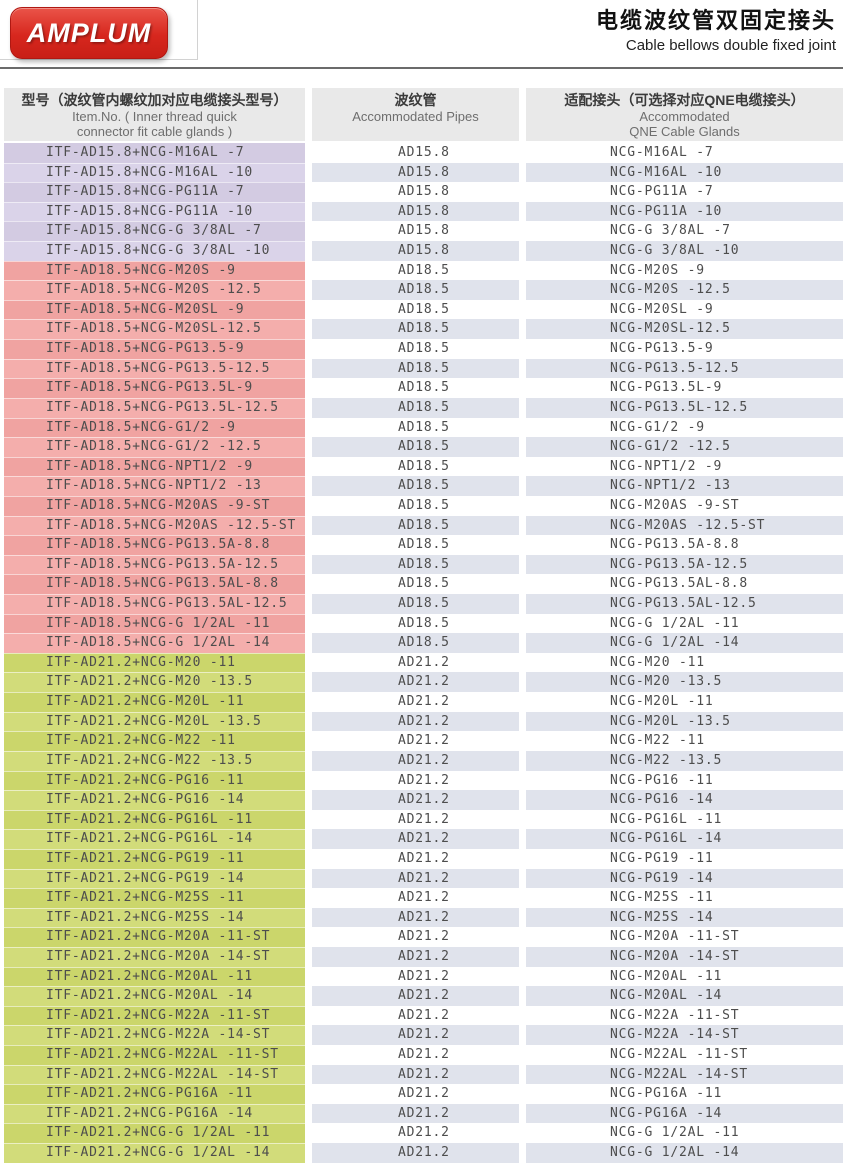 The image size is (843, 1163). Describe the element at coordinates (684, 525) in the screenshot. I see `gland-cell: NCG-M20AS -12.5-ST` at that location.